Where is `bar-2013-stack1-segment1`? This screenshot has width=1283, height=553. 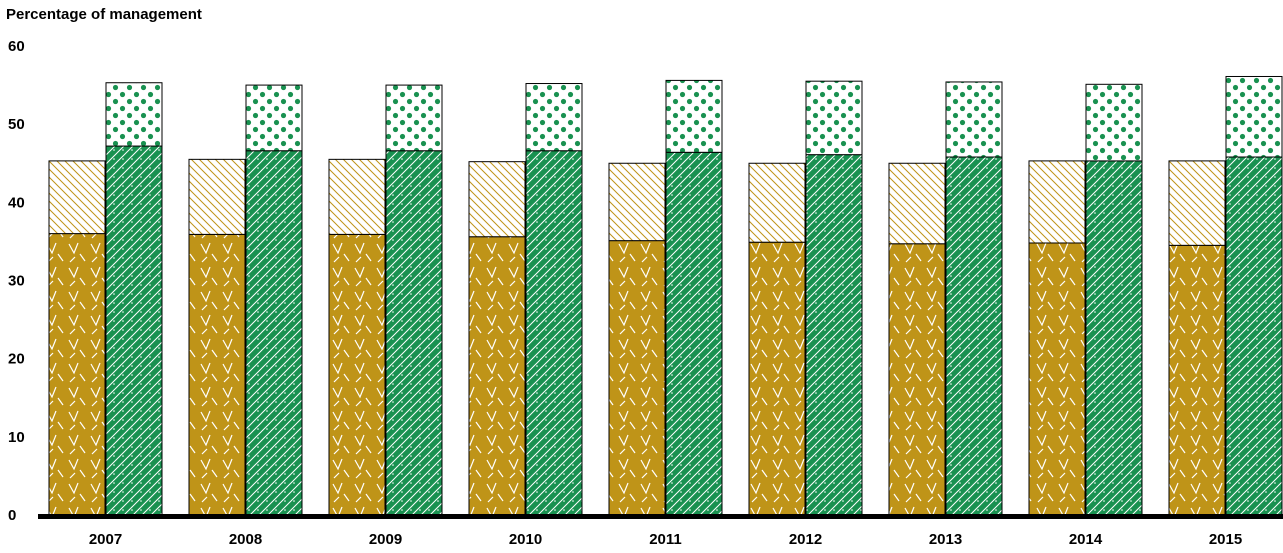
bar-2013-stack1-segment1 is located at coordinates (917, 379).